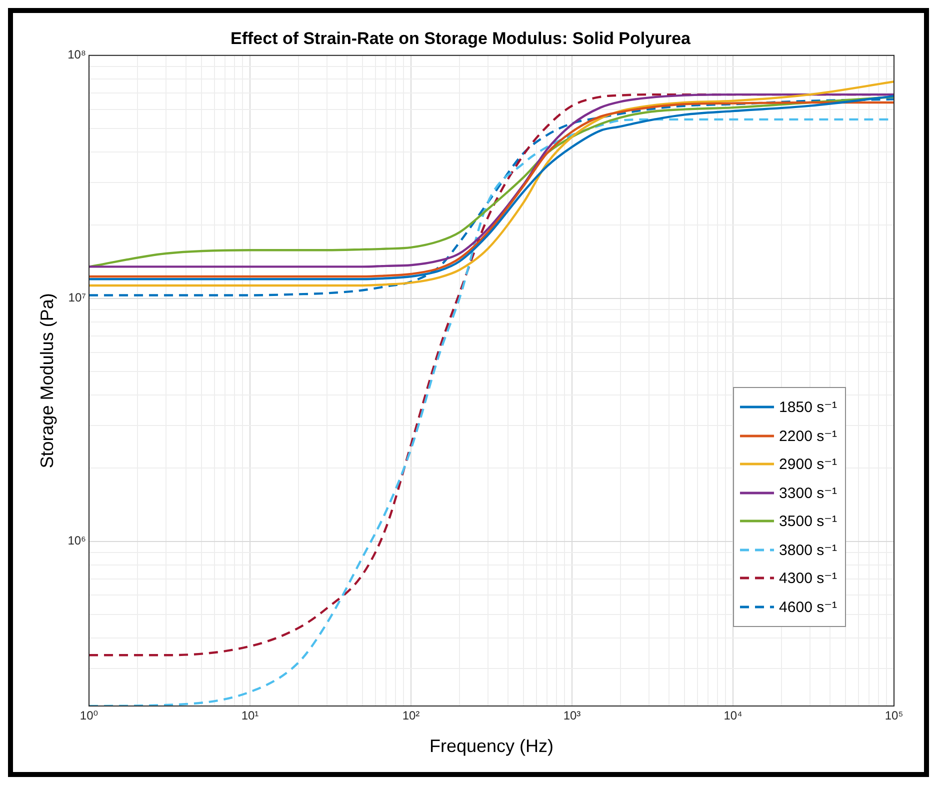 The width and height of the screenshot is (937, 785). I want to click on y-tick-label: 10⁸, so click(77, 55).